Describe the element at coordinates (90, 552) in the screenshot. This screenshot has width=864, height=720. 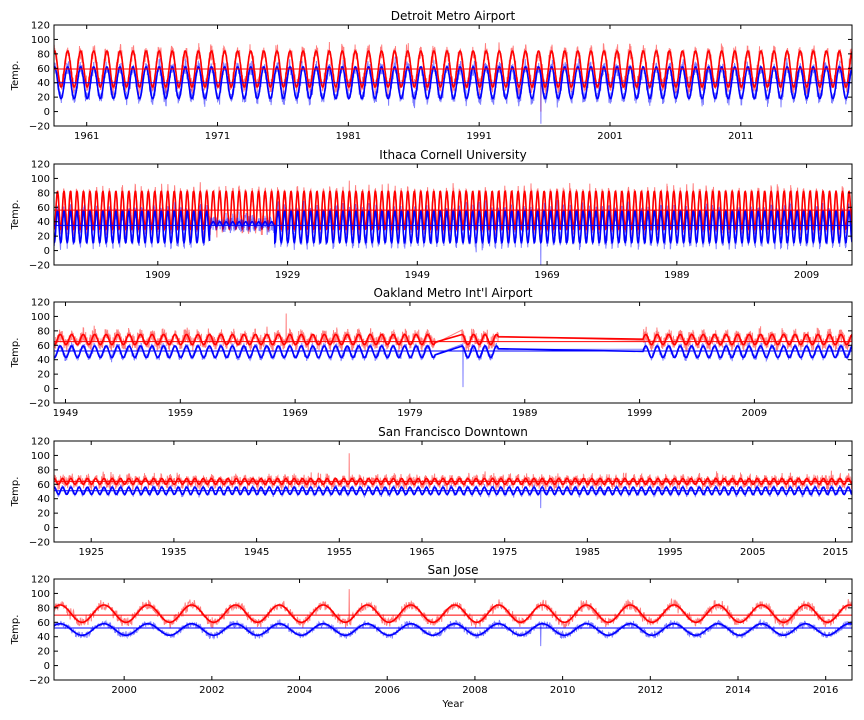
I see `x-tick-label: 1925` at that location.